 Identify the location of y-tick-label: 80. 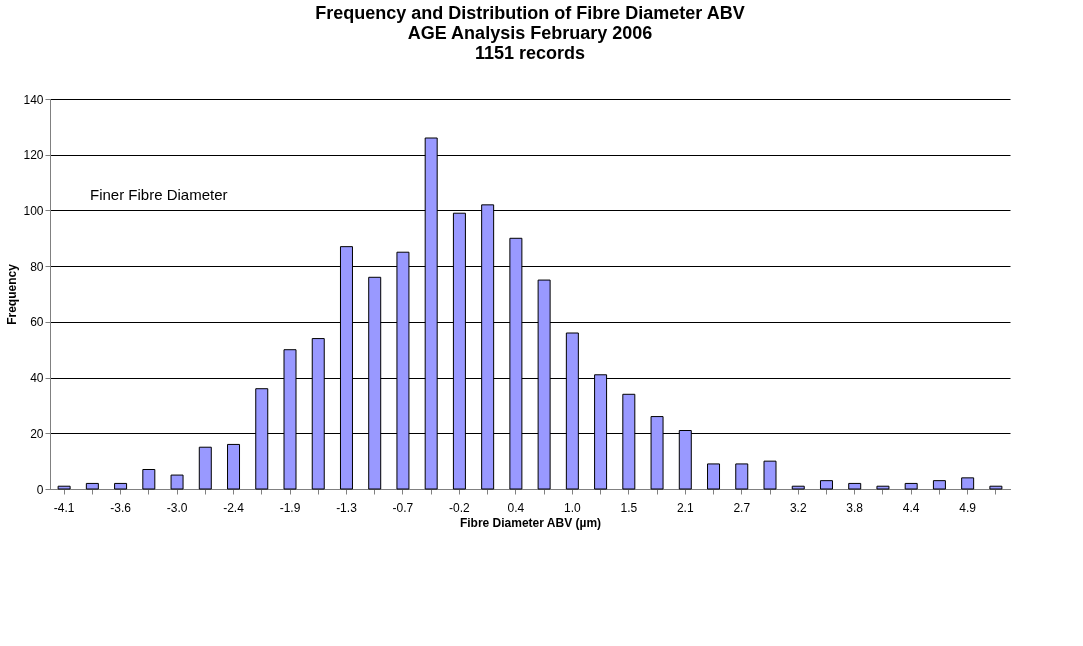
(37, 266).